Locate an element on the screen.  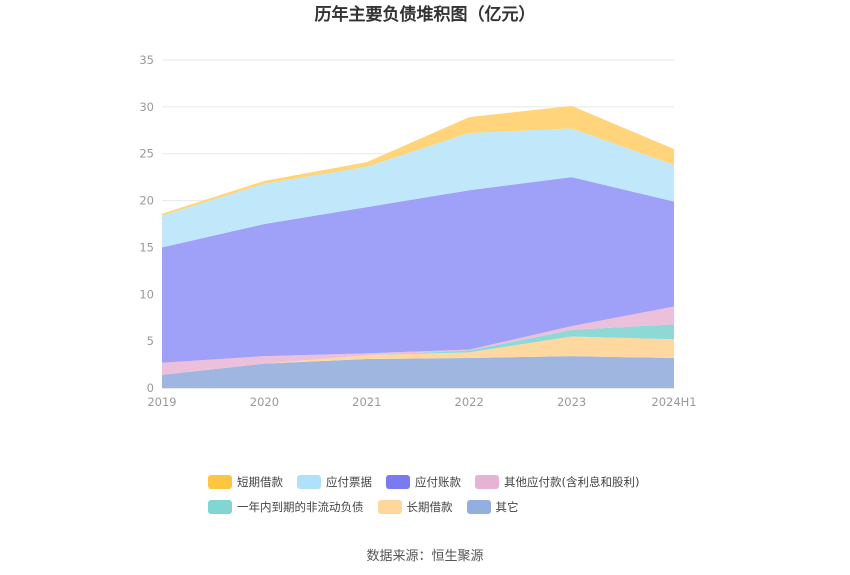
legend-label: 应付票据 is located at coordinates (349, 481).